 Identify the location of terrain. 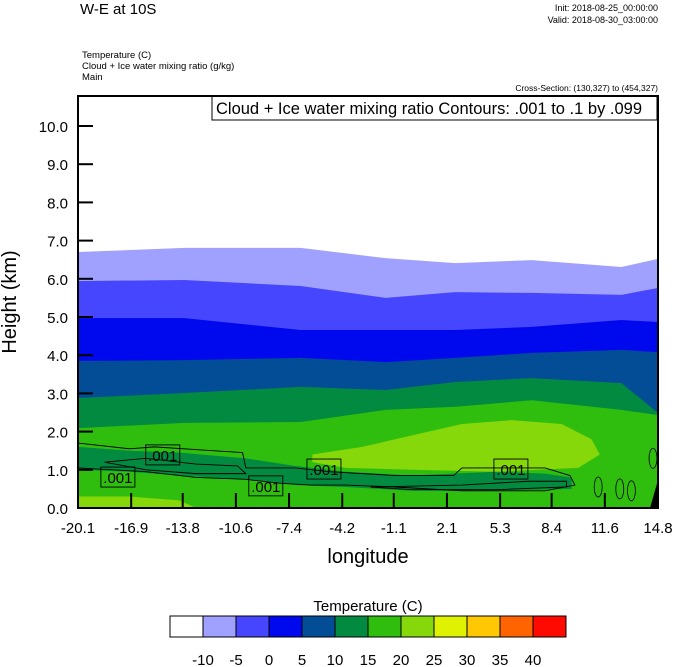
(654, 494).